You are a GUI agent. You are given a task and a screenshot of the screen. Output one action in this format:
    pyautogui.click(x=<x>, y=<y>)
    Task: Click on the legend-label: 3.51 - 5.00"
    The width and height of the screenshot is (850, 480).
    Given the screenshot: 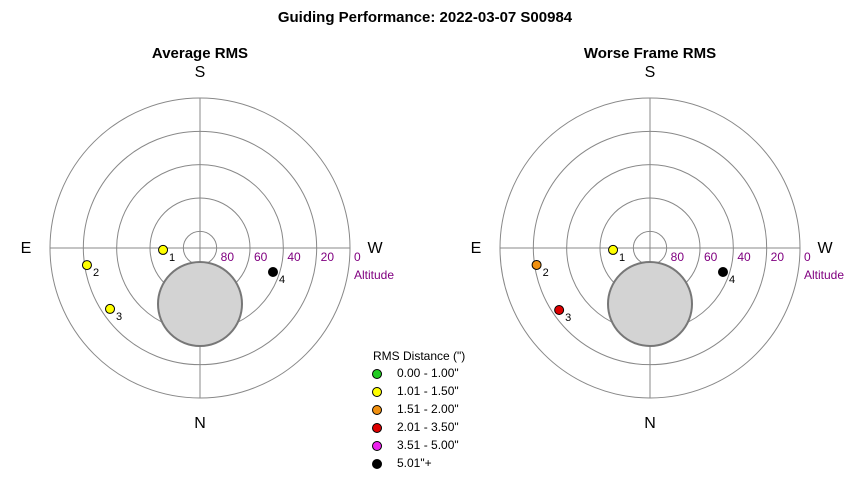 What is the action you would take?
    pyautogui.click(x=428, y=445)
    